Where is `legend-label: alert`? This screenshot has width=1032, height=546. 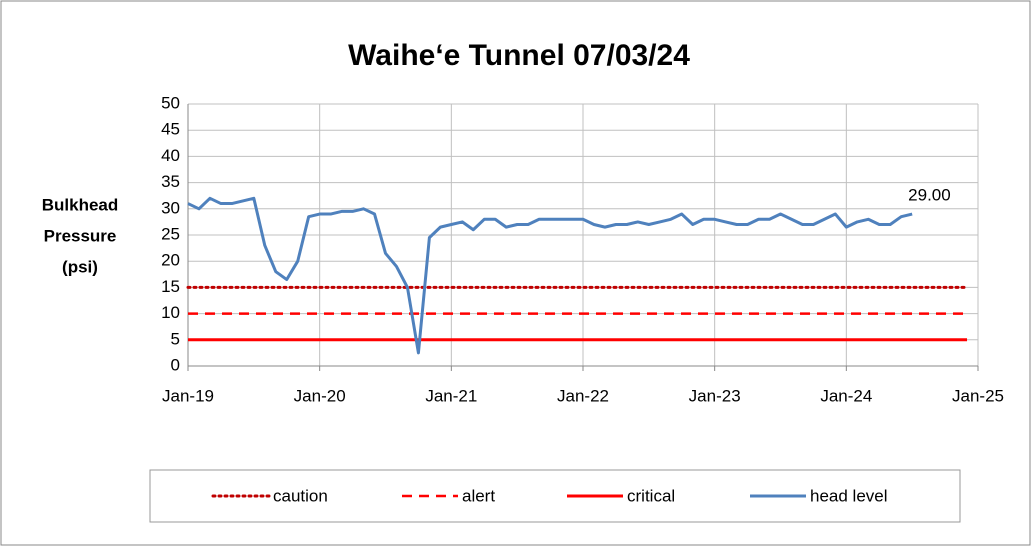
legend-label: alert is located at coordinates (478, 495).